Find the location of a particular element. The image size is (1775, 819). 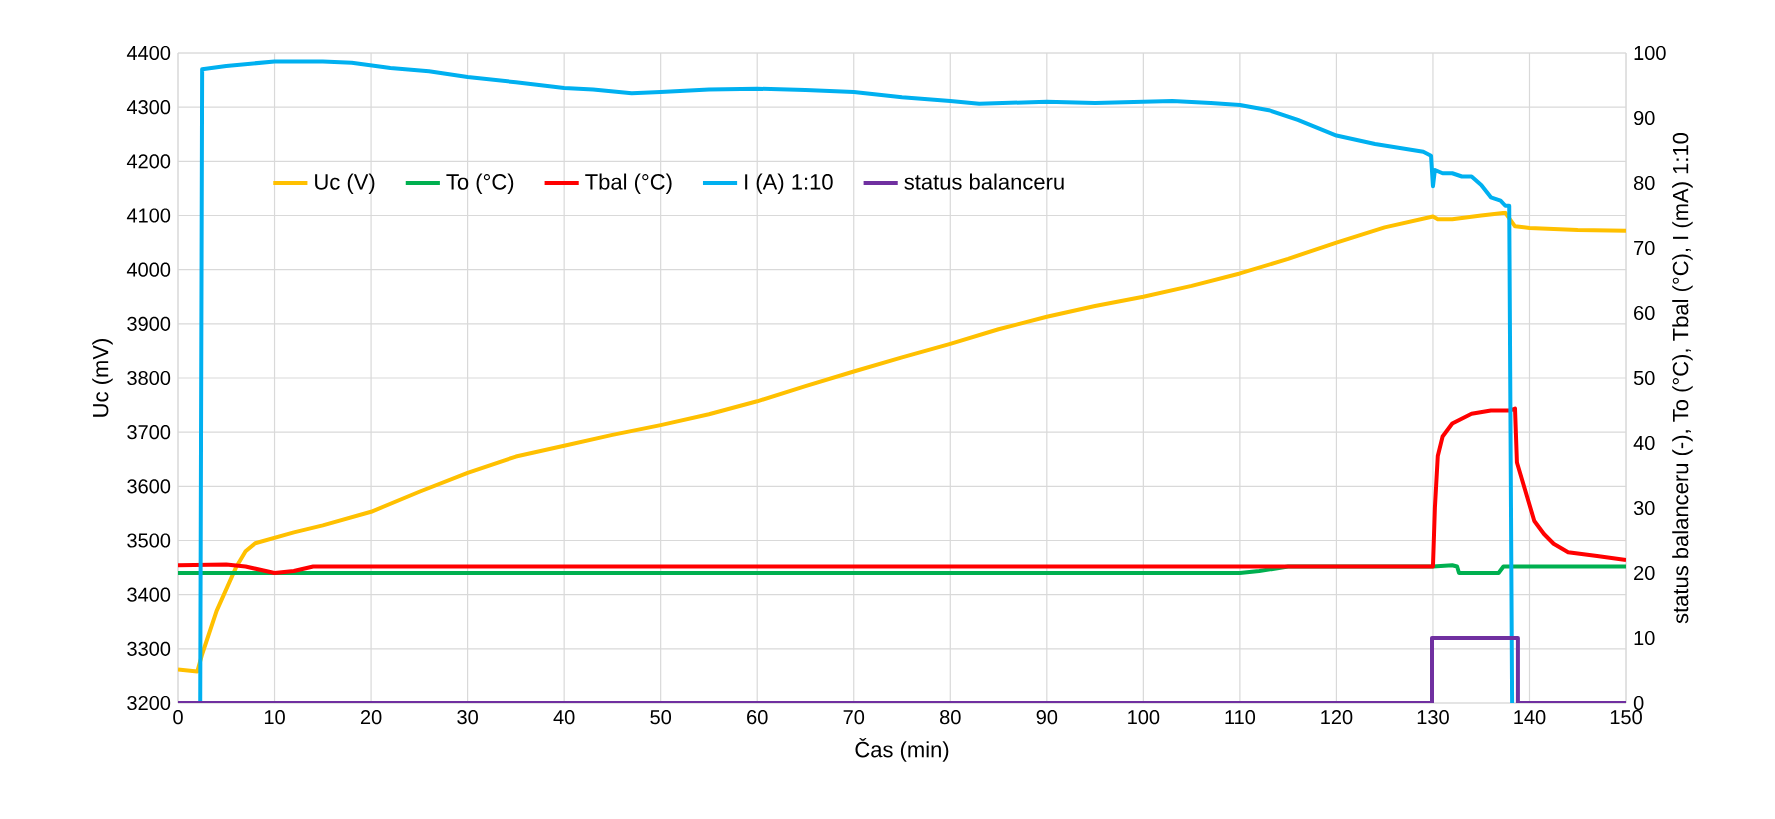

y2-tick-label: 90 is located at coordinates (1644, 118).